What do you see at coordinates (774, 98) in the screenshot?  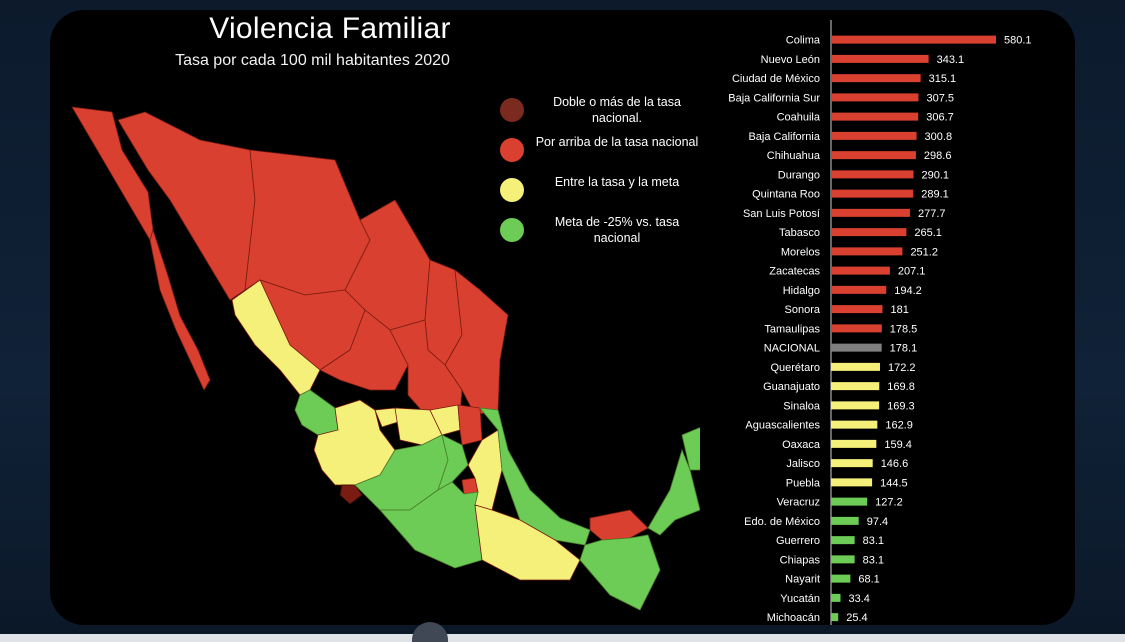 I see `bar-category-label: Baja California Sur` at bounding box center [774, 98].